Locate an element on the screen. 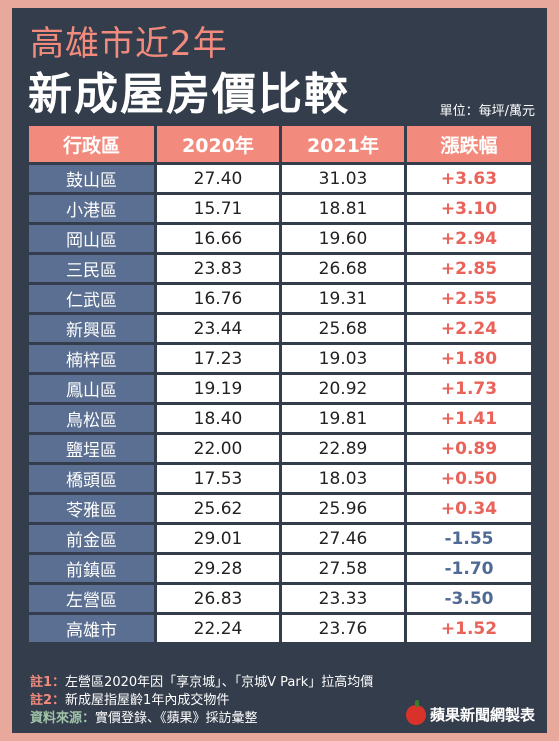 This screenshot has height=741, width=559. change-cell: -1.70 is located at coordinates (469, 568).